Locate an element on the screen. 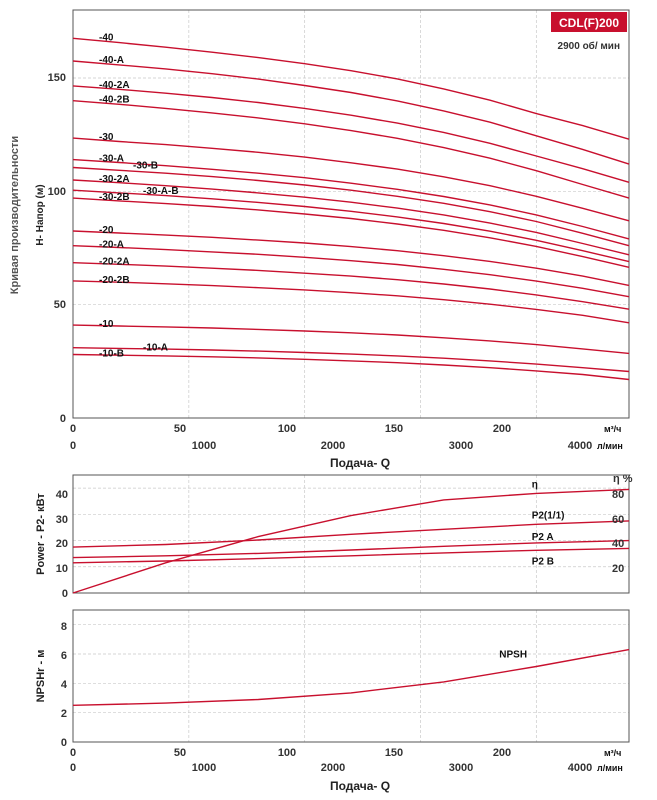 This screenshot has height=800, width=657. power-ytick: 10 is located at coordinates (62, 569).